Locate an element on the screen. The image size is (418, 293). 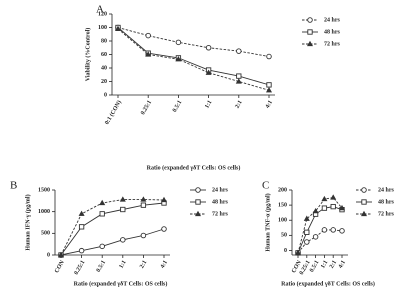
y-axis-title: Human IFN-γ (pg/ml) is located at coordinates (27, 222).